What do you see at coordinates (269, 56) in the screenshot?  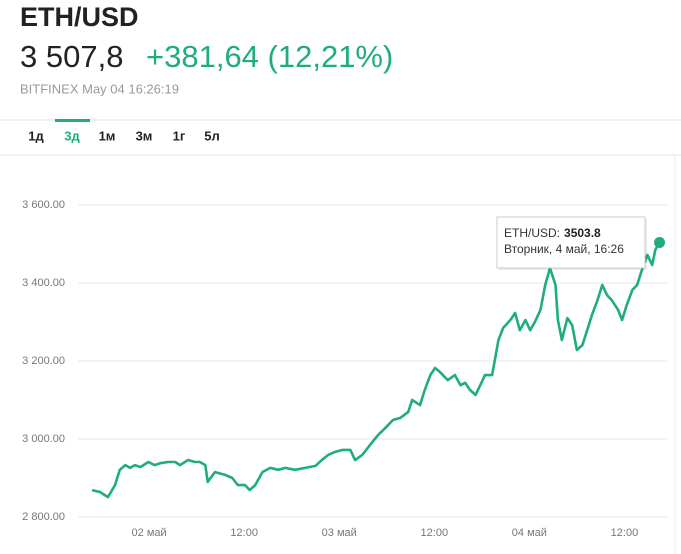 I see `change: +381,64 (12,21%)` at bounding box center [269, 56].